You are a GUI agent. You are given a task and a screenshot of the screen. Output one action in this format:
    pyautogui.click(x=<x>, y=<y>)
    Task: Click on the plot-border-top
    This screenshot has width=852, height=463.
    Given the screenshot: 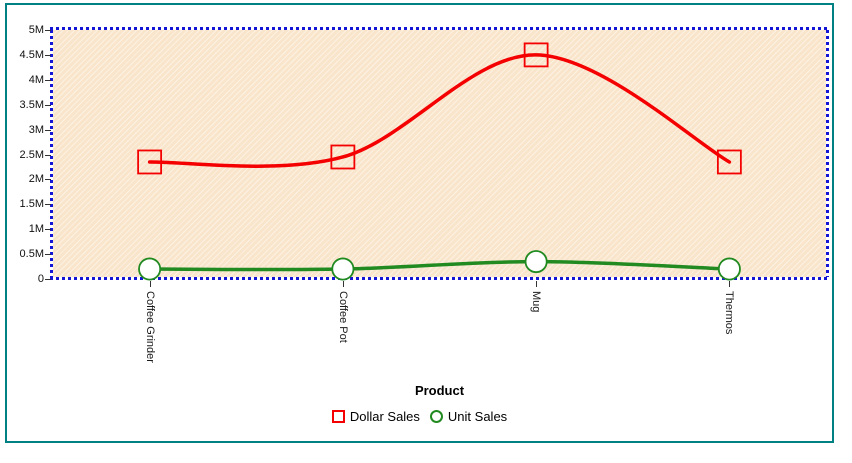 What is the action you would take?
    pyautogui.click(x=439, y=28)
    